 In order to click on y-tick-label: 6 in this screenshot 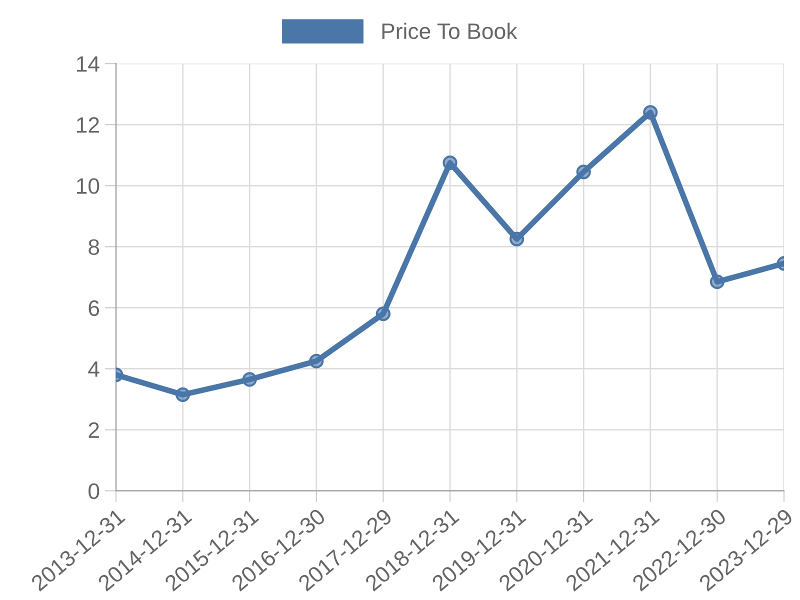, I will do `click(94, 308)`.